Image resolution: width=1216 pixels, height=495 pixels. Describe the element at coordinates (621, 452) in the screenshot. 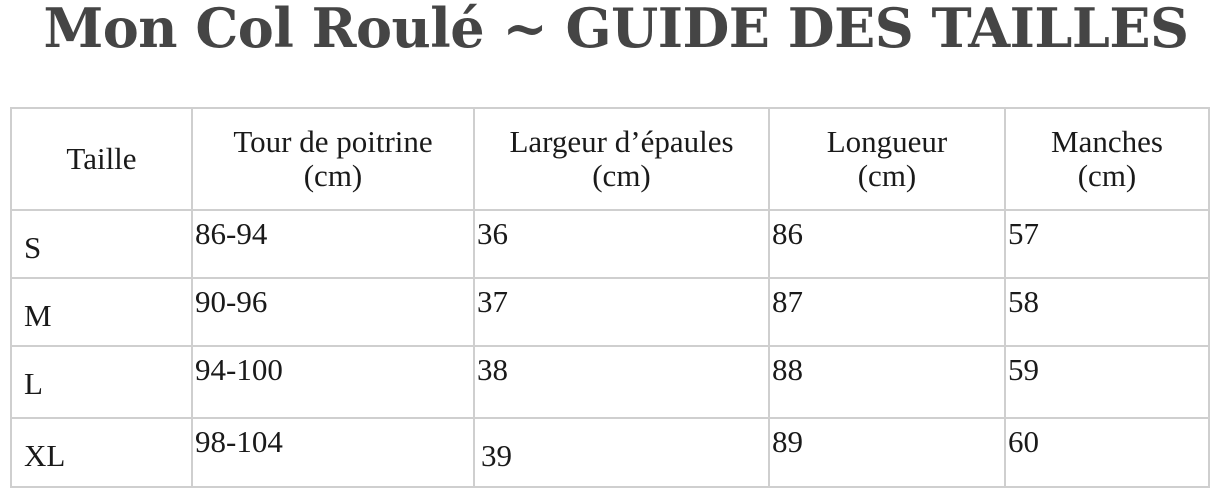

I see `shoulders-cell: 39` at that location.